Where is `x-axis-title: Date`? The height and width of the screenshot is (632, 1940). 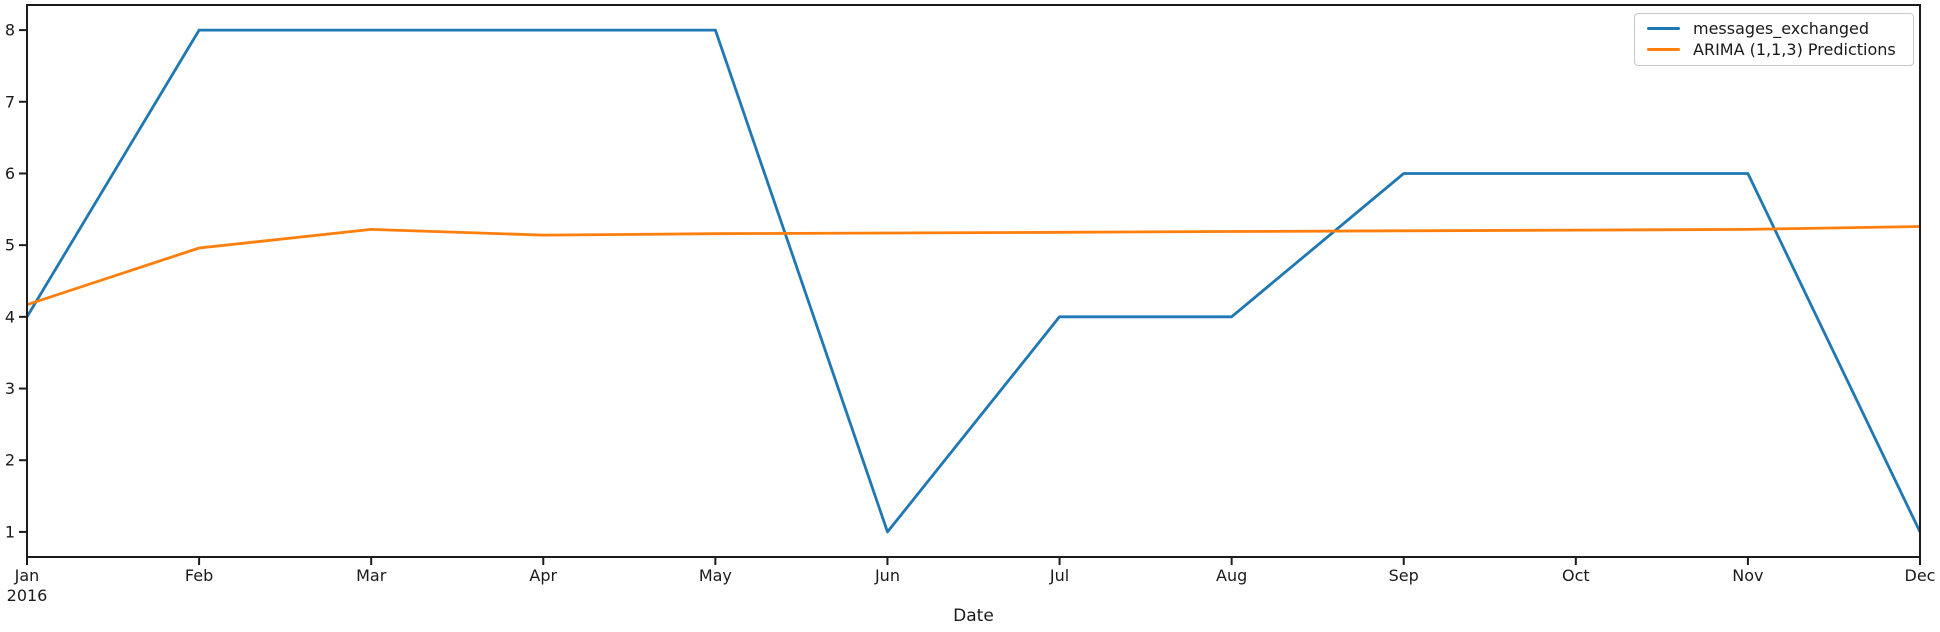
x-axis-title: Date is located at coordinates (973, 616).